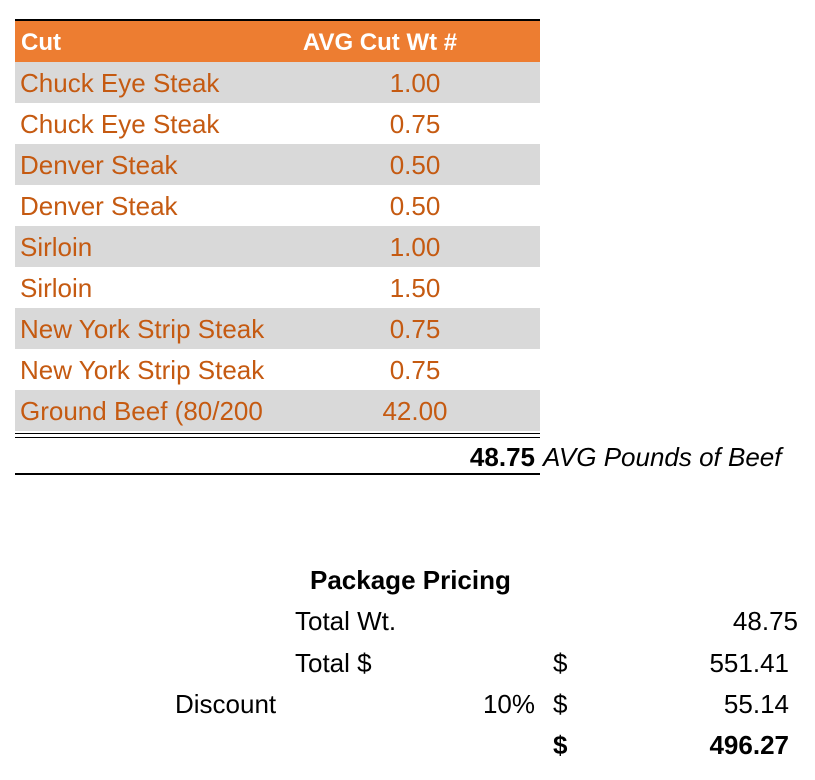 The width and height of the screenshot is (815, 780). I want to click on table-row: Chuck Eye Steak 0.75, so click(277, 123).